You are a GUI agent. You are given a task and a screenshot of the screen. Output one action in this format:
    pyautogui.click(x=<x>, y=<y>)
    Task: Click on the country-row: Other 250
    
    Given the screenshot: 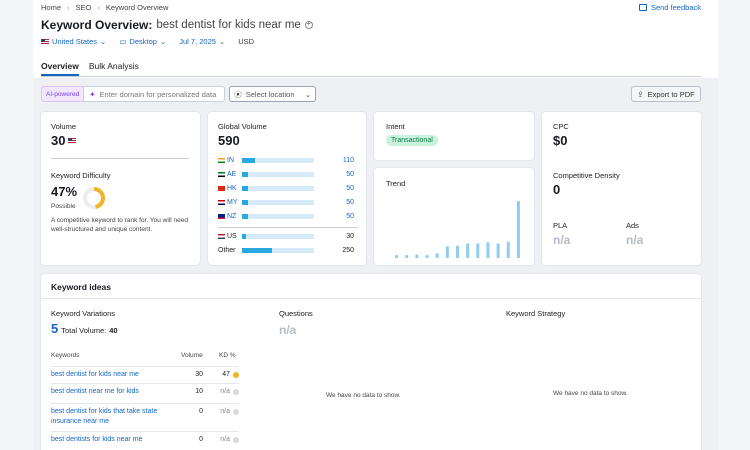 What is the action you would take?
    pyautogui.click(x=288, y=250)
    